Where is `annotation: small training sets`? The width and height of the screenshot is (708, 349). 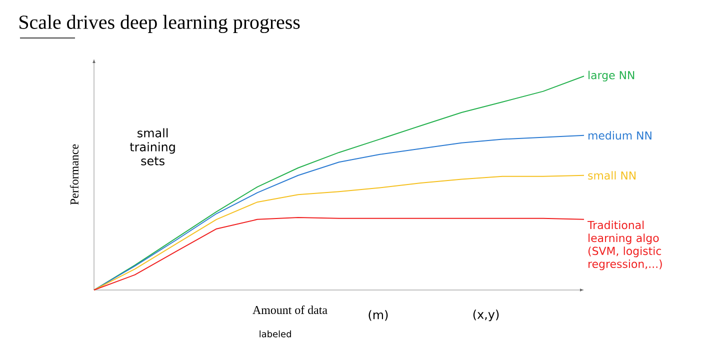 annotation: small training sets is located at coordinates (152, 147).